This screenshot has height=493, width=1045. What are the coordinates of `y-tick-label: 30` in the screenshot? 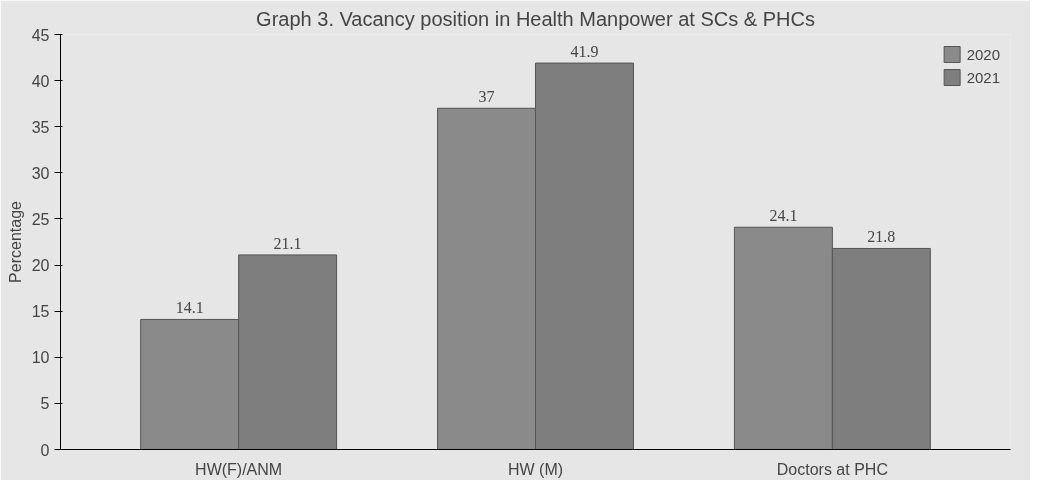 It's located at (40, 173).